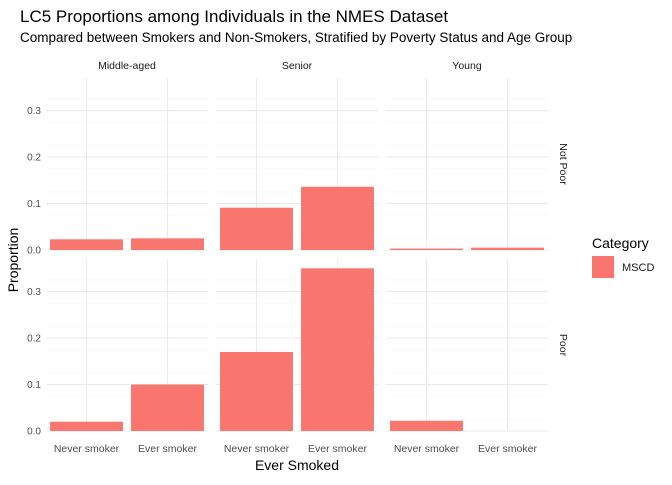 This screenshot has width=672, height=485. I want to click on facet-strip-column: Senior, so click(297, 66).